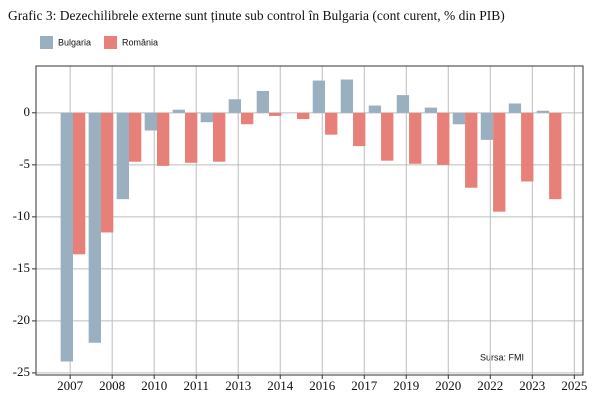  I want to click on y-tick-label: -15, so click(21, 267).